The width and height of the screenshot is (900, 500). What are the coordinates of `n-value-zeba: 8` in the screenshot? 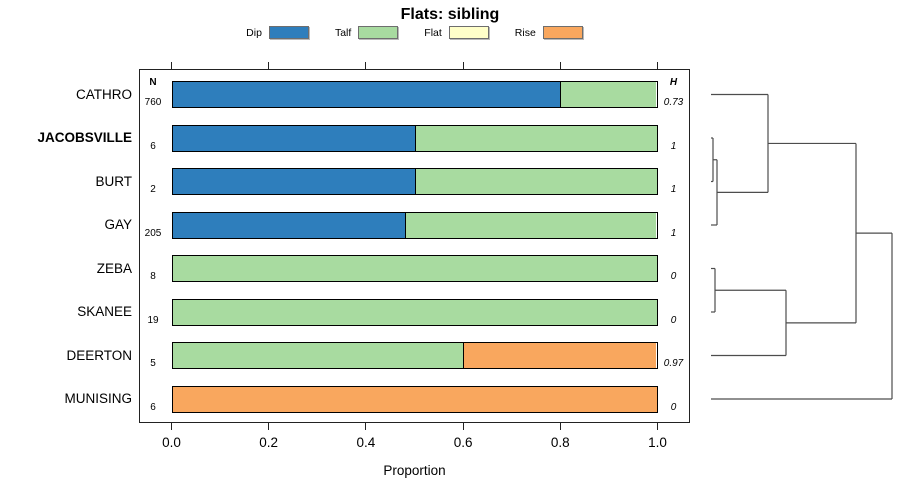 It's located at (153, 276).